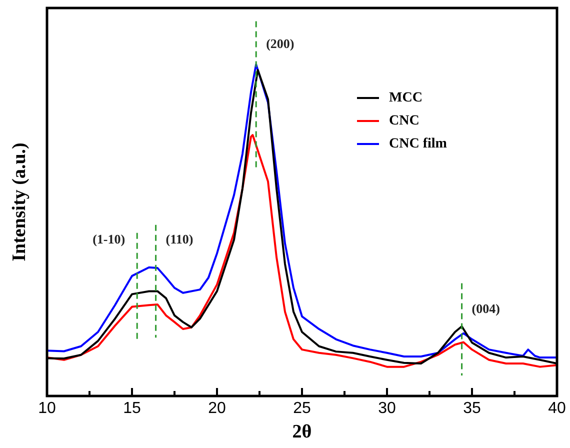 This screenshot has height=448, width=570. What do you see at coordinates (557, 409) in the screenshot?
I see `x-tick-label: 40` at bounding box center [557, 409].